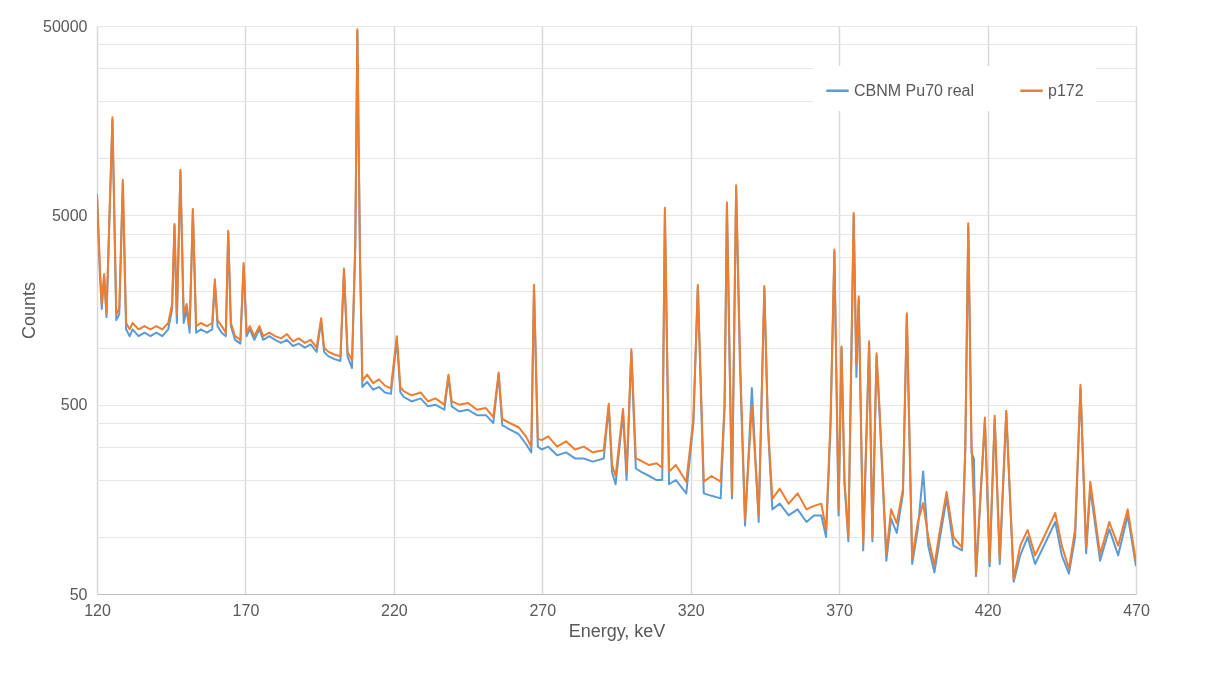 The height and width of the screenshot is (682, 1212). I want to click on x-tick-label: 320, so click(691, 610).